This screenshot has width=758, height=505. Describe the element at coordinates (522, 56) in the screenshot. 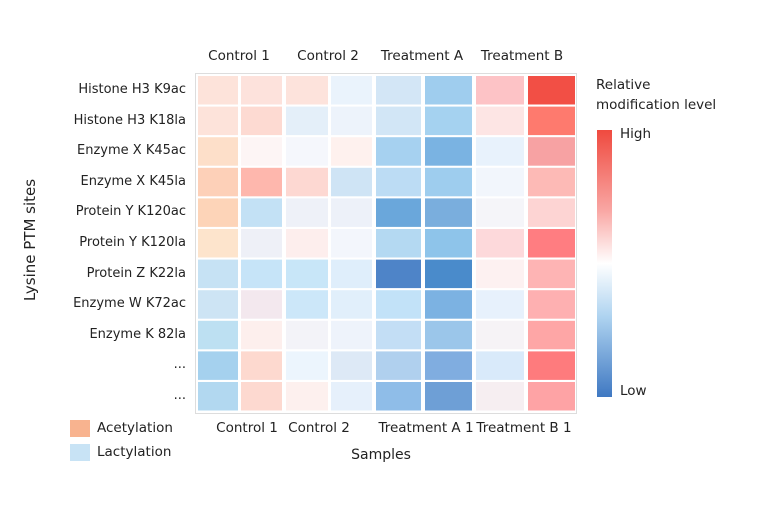

I see `column-group-label: Treatment B` at that location.